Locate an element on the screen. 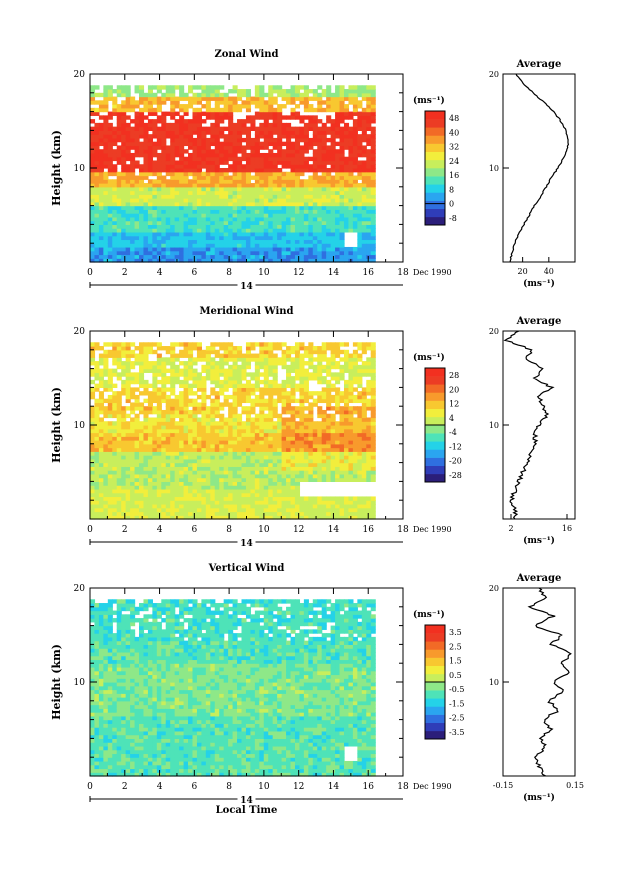  profile-frame is located at coordinates (539, 168).